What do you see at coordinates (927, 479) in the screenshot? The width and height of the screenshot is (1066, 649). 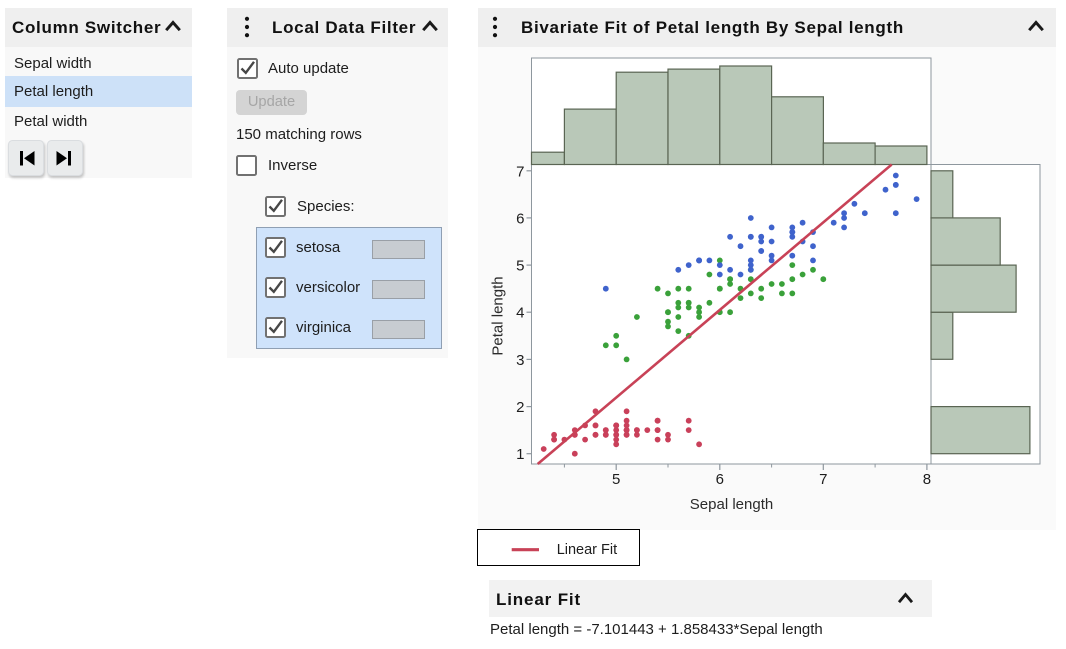 I see `svg-text: 8` at bounding box center [927, 479].